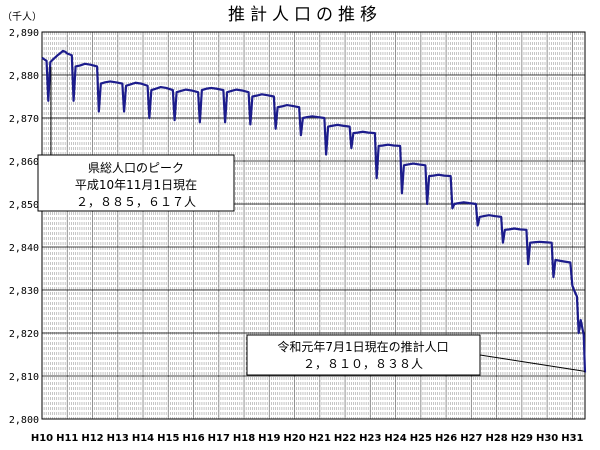  Describe the element at coordinates (92, 438) in the screenshot. I see `x-tick-label: H12` at that location.